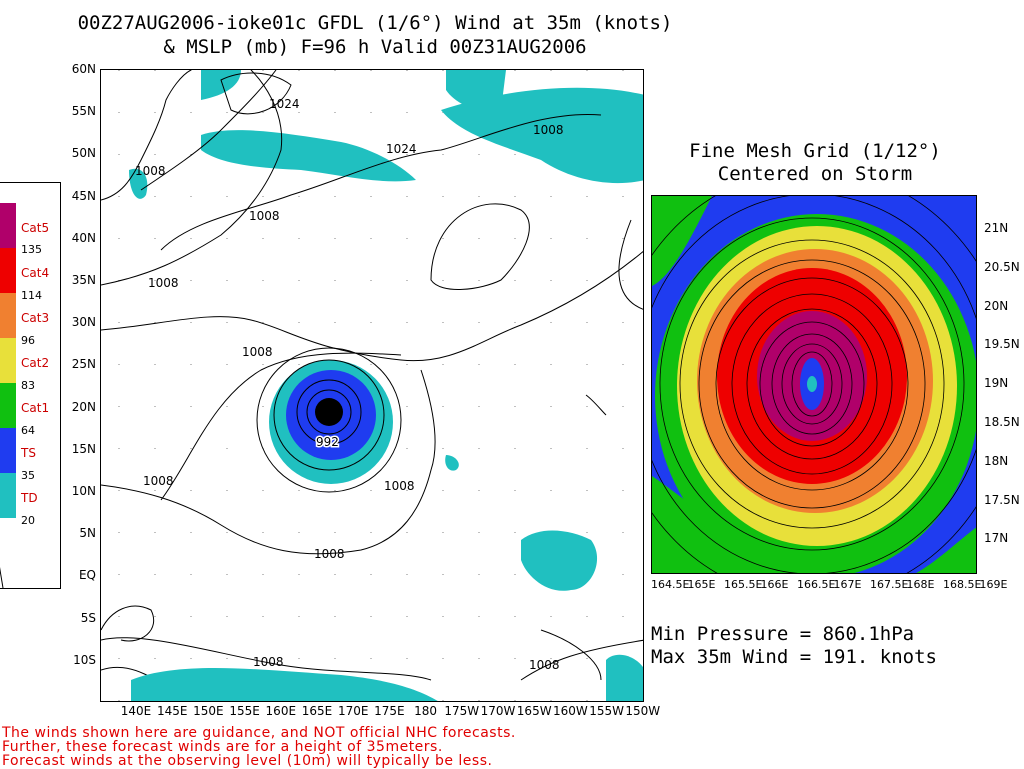  Describe the element at coordinates (996, 228) in the screenshot. I see `fine-lat-tick-label: 21N` at that location.